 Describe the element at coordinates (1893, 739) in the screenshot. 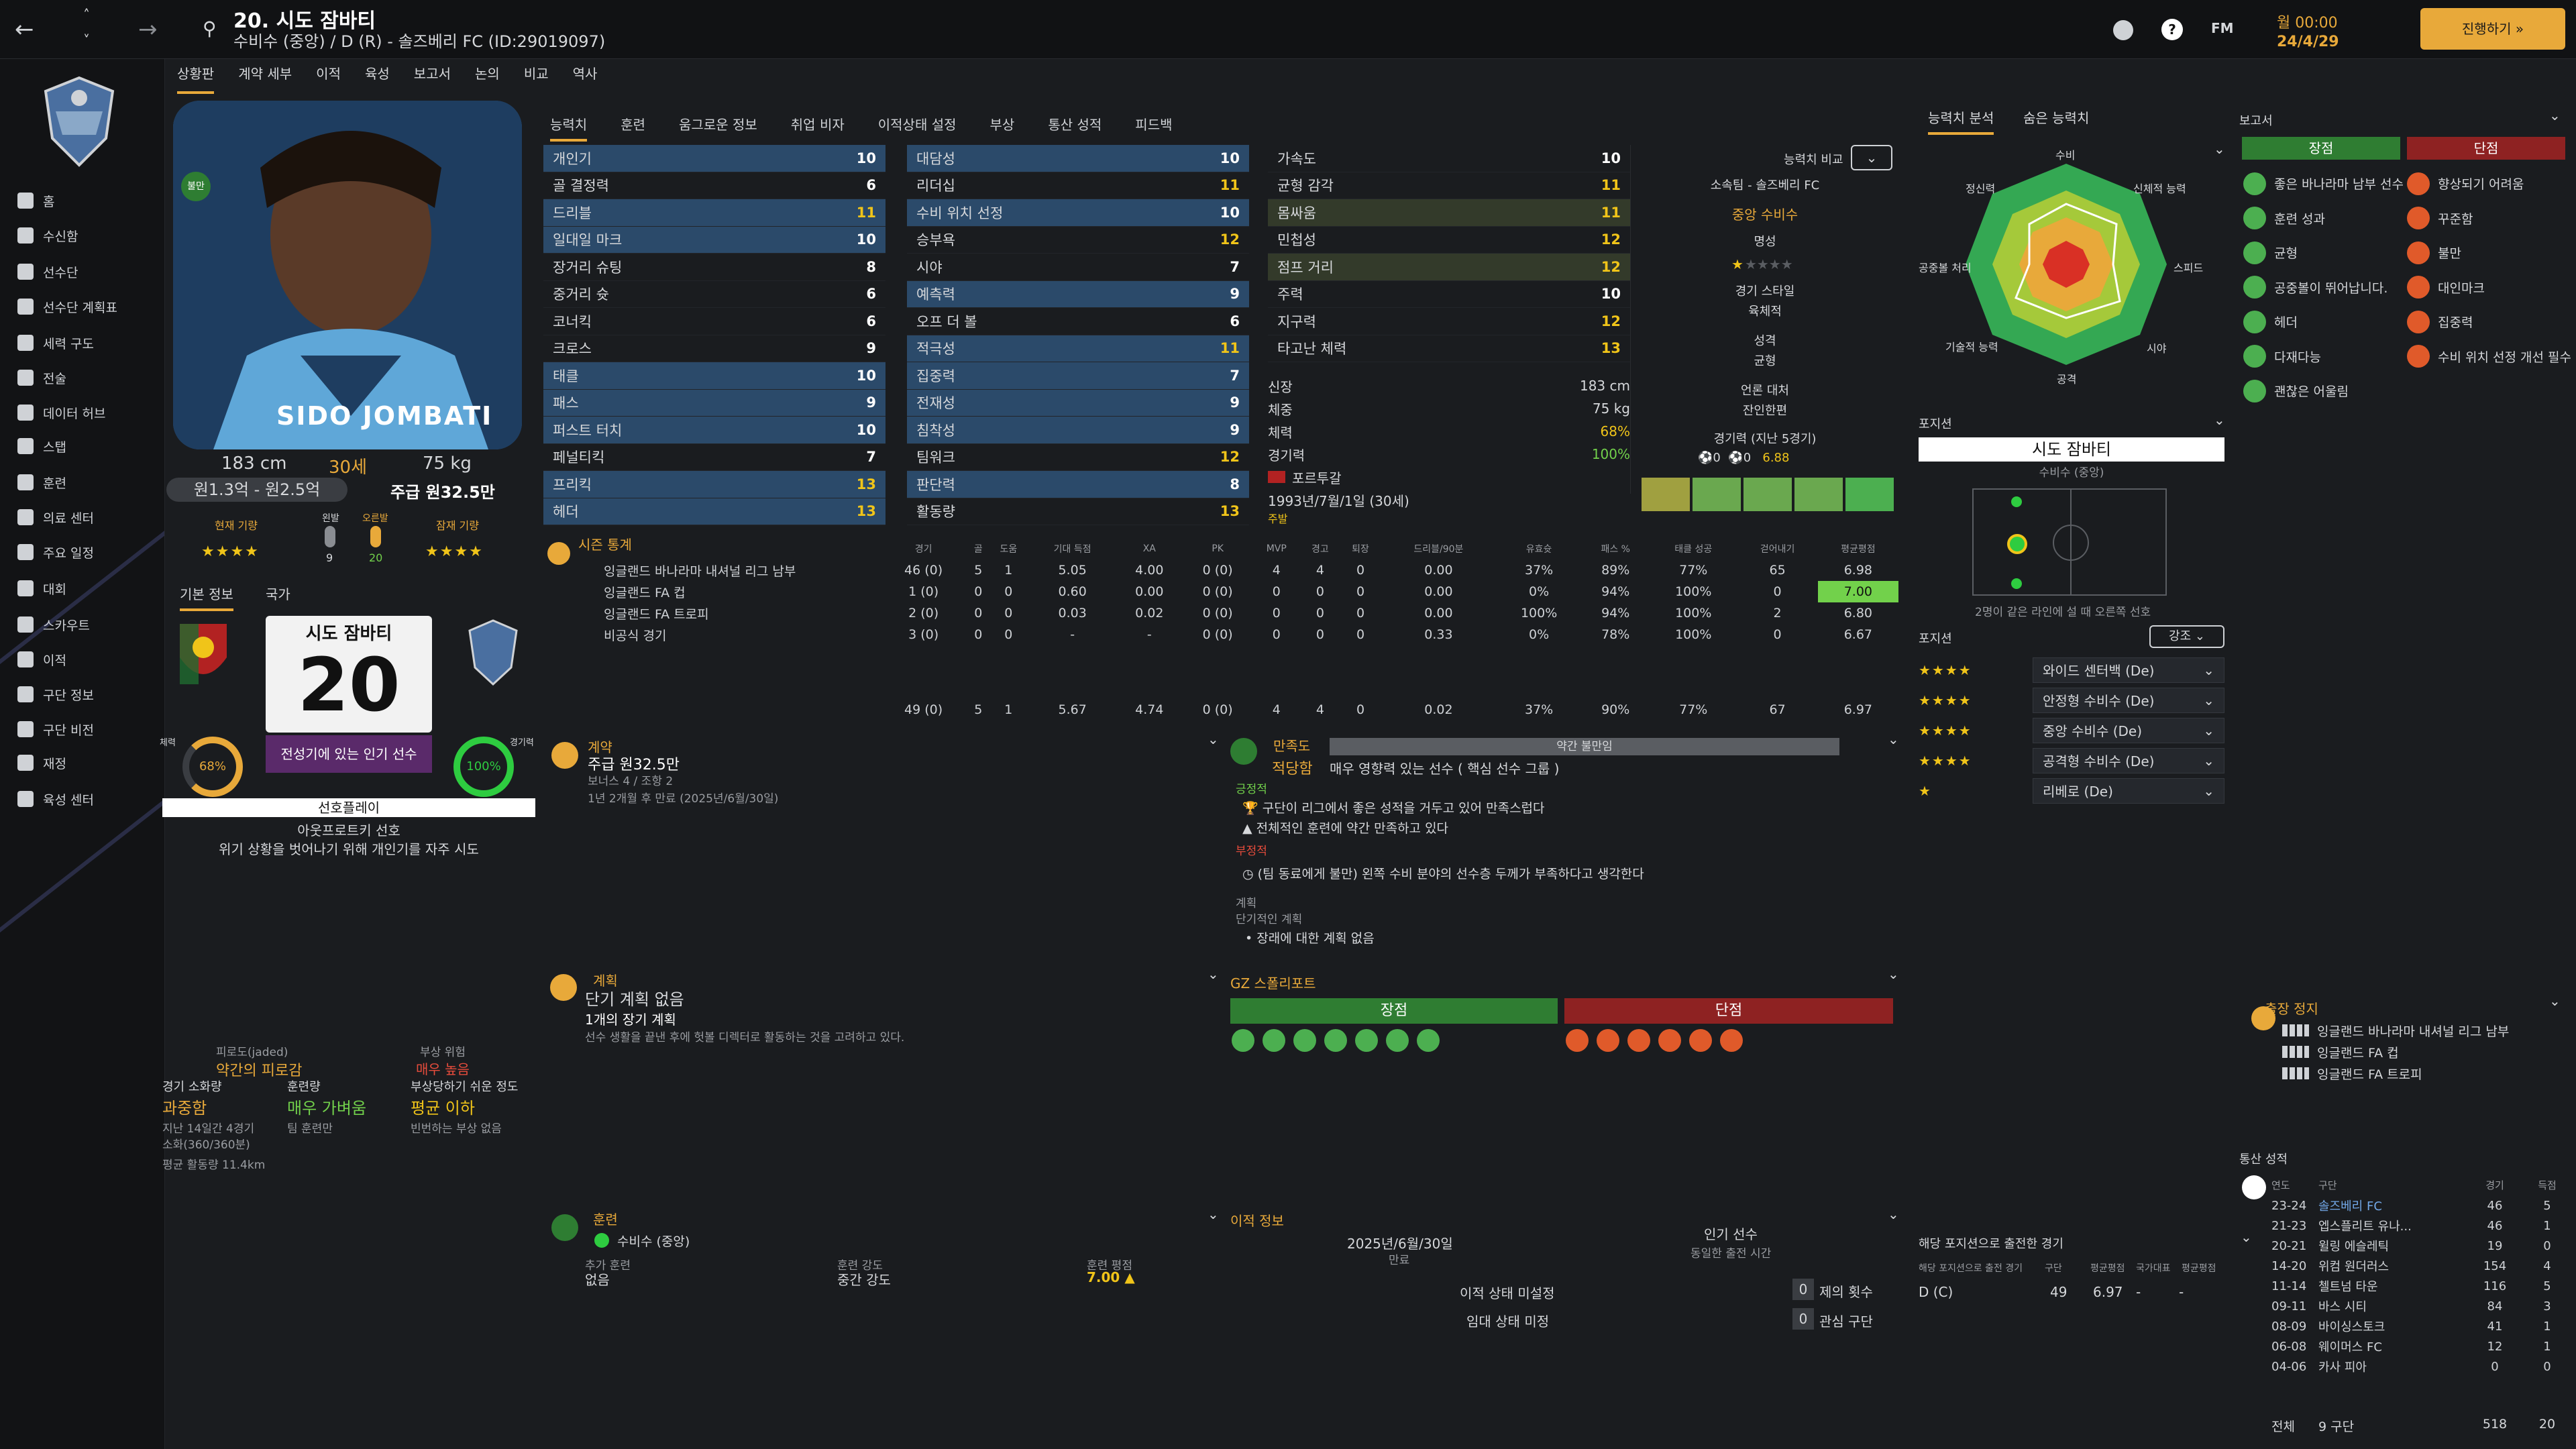

I see `happiness-collapse-icon: ⌄` at that location.